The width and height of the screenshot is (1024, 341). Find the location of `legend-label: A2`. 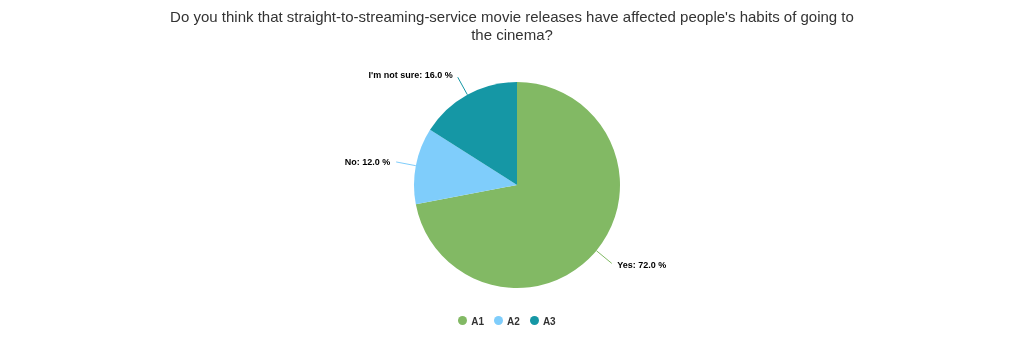

legend-label: A2 is located at coordinates (513, 321).